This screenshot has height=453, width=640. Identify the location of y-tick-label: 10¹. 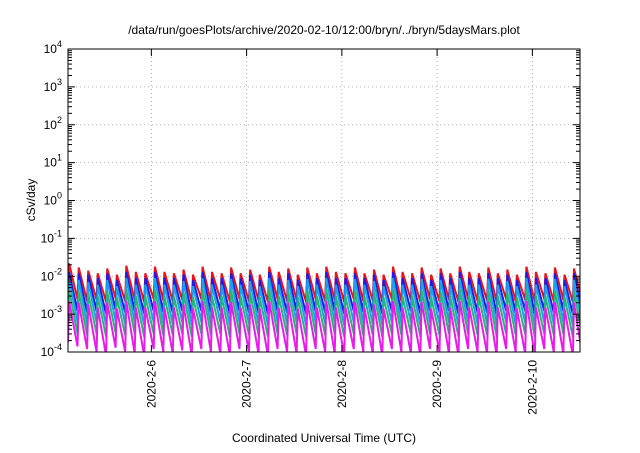
(53, 161).